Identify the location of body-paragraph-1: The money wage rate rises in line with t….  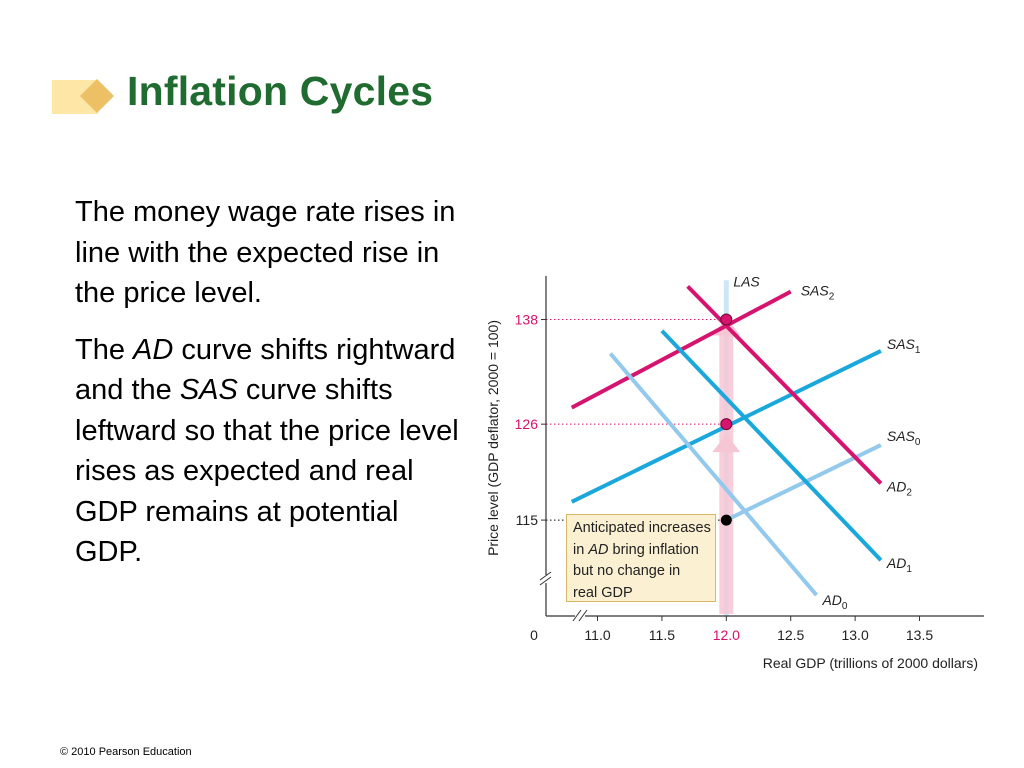
(265, 252).